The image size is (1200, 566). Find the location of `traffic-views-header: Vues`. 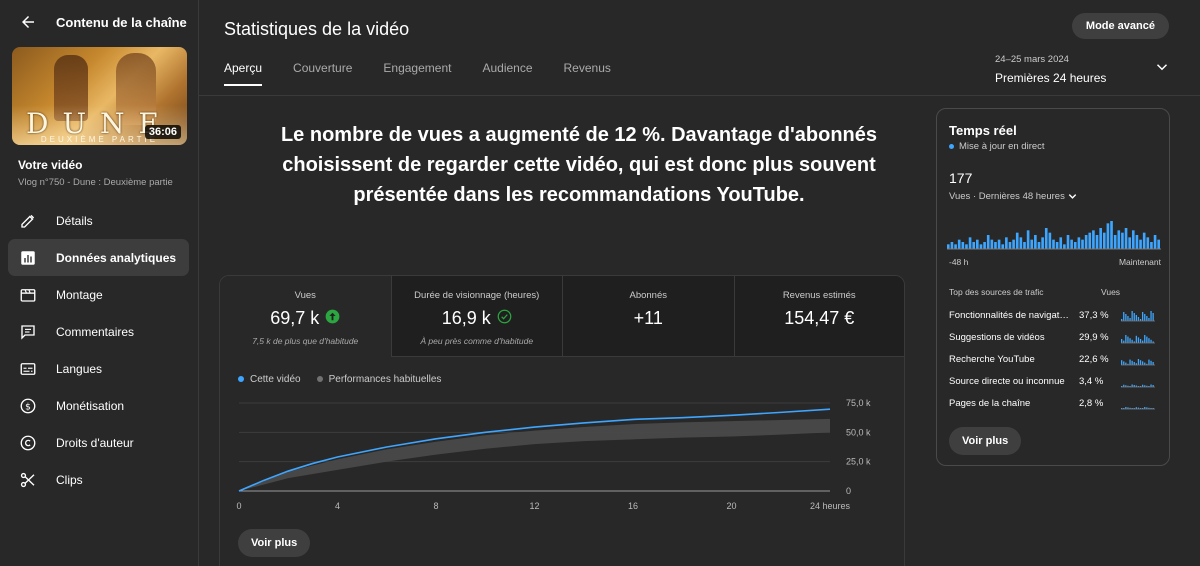

traffic-views-header: Vues is located at coordinates (1111, 292).